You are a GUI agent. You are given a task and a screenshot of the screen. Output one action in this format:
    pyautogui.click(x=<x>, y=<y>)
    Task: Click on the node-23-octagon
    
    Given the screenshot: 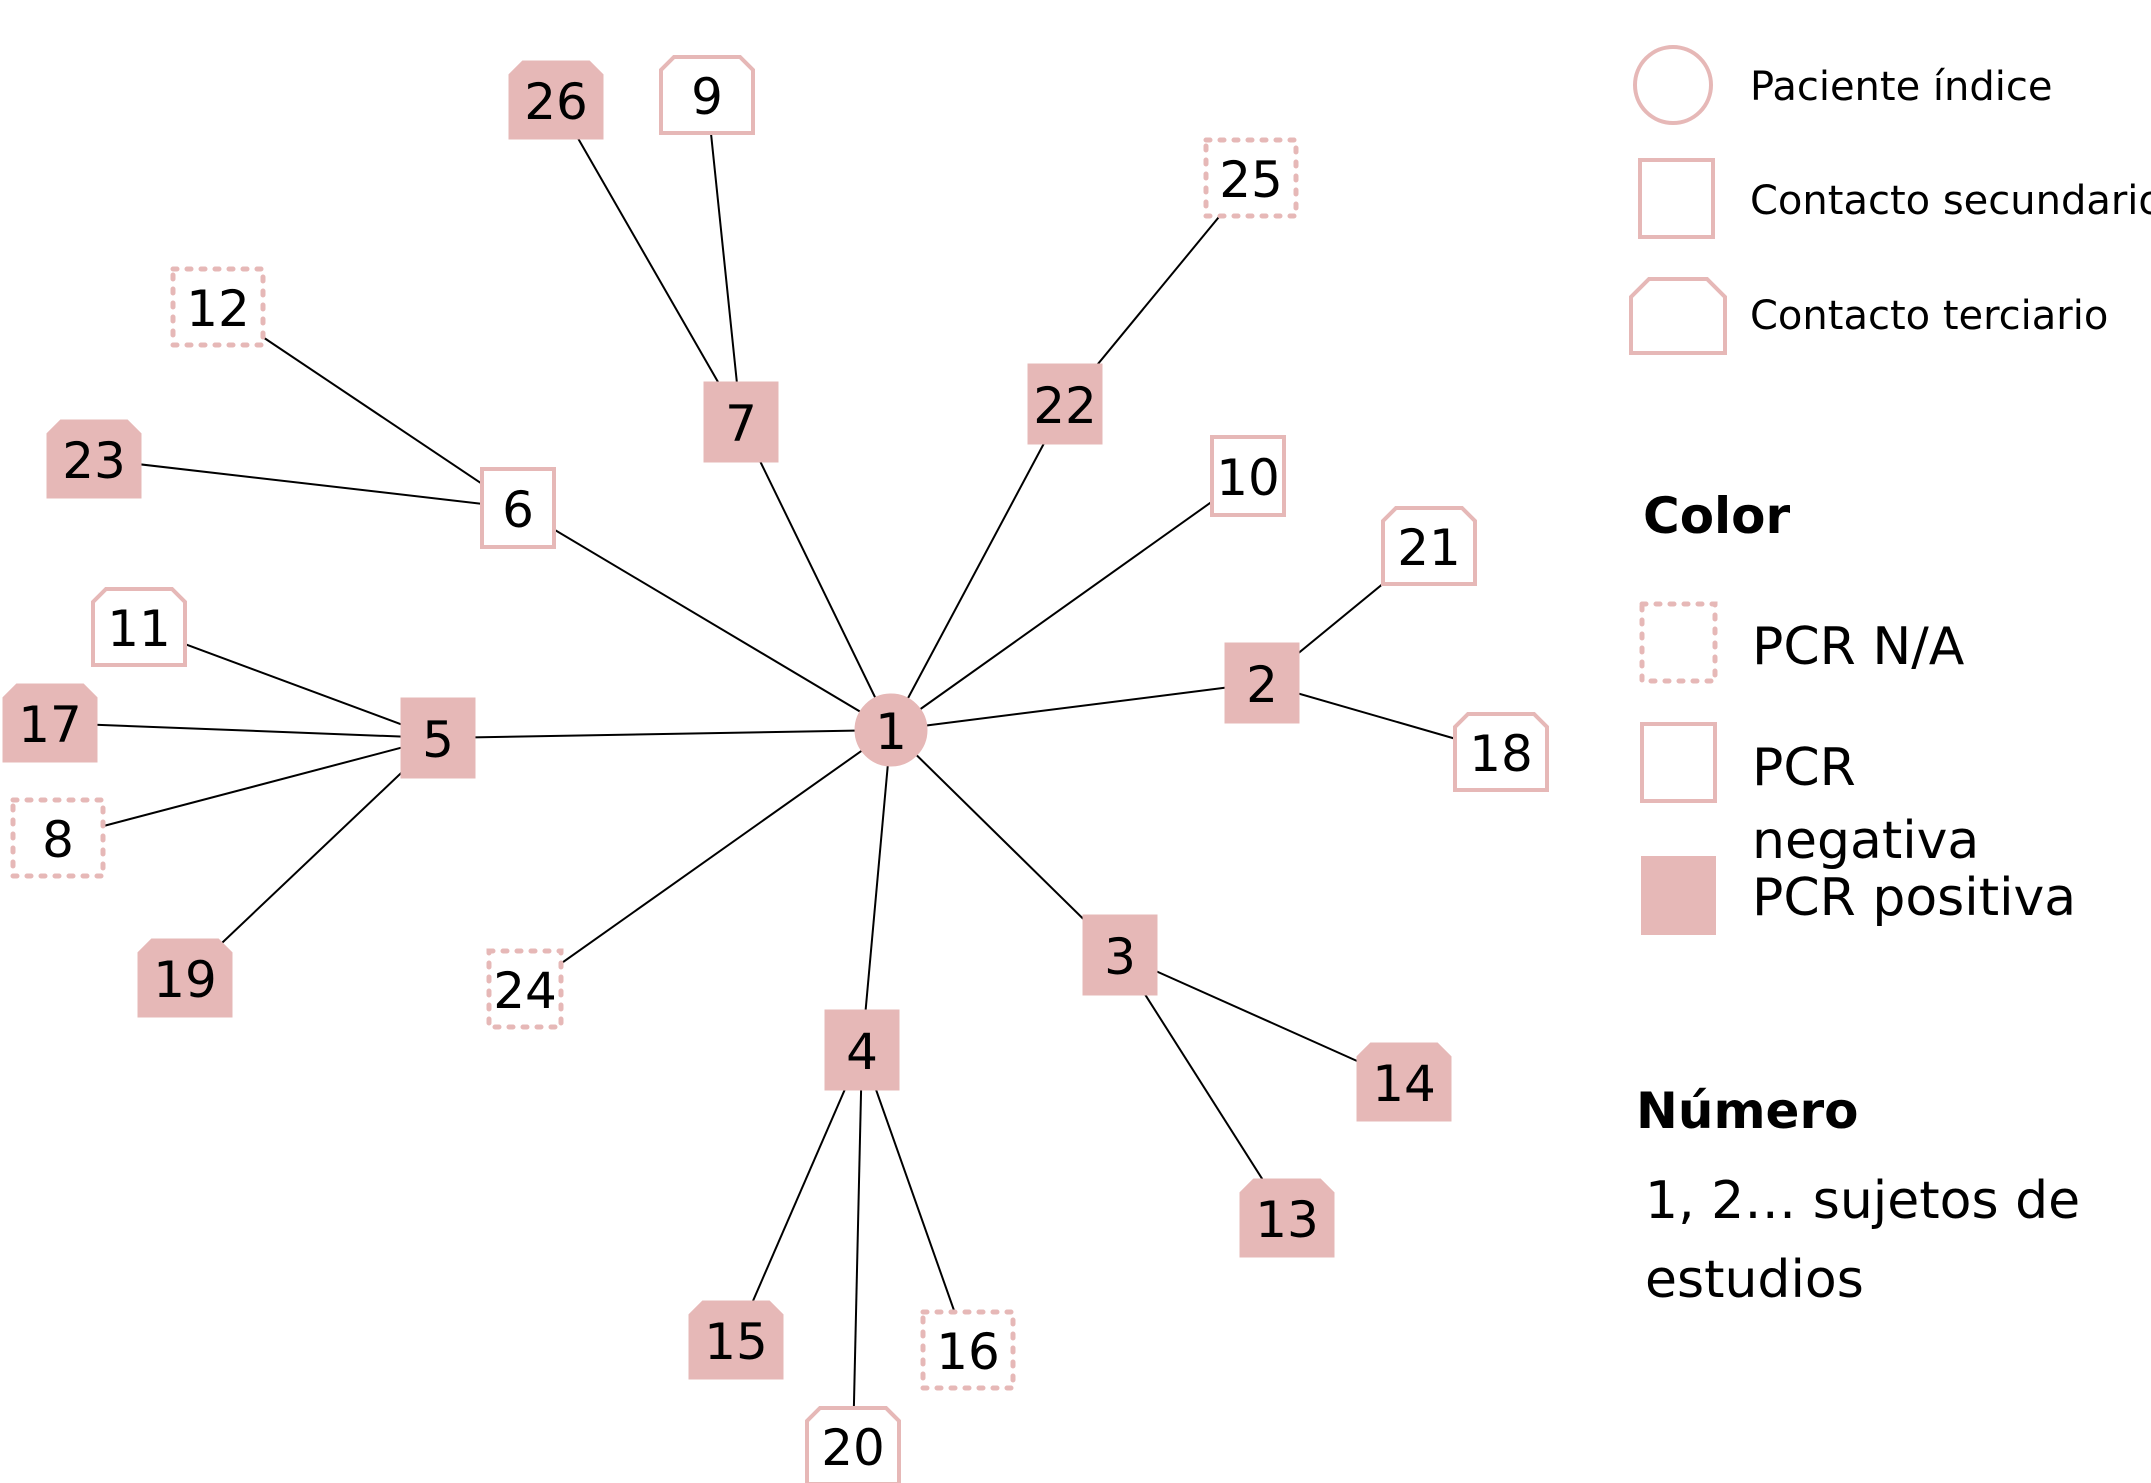 What is the action you would take?
    pyautogui.click(x=94, y=459)
    